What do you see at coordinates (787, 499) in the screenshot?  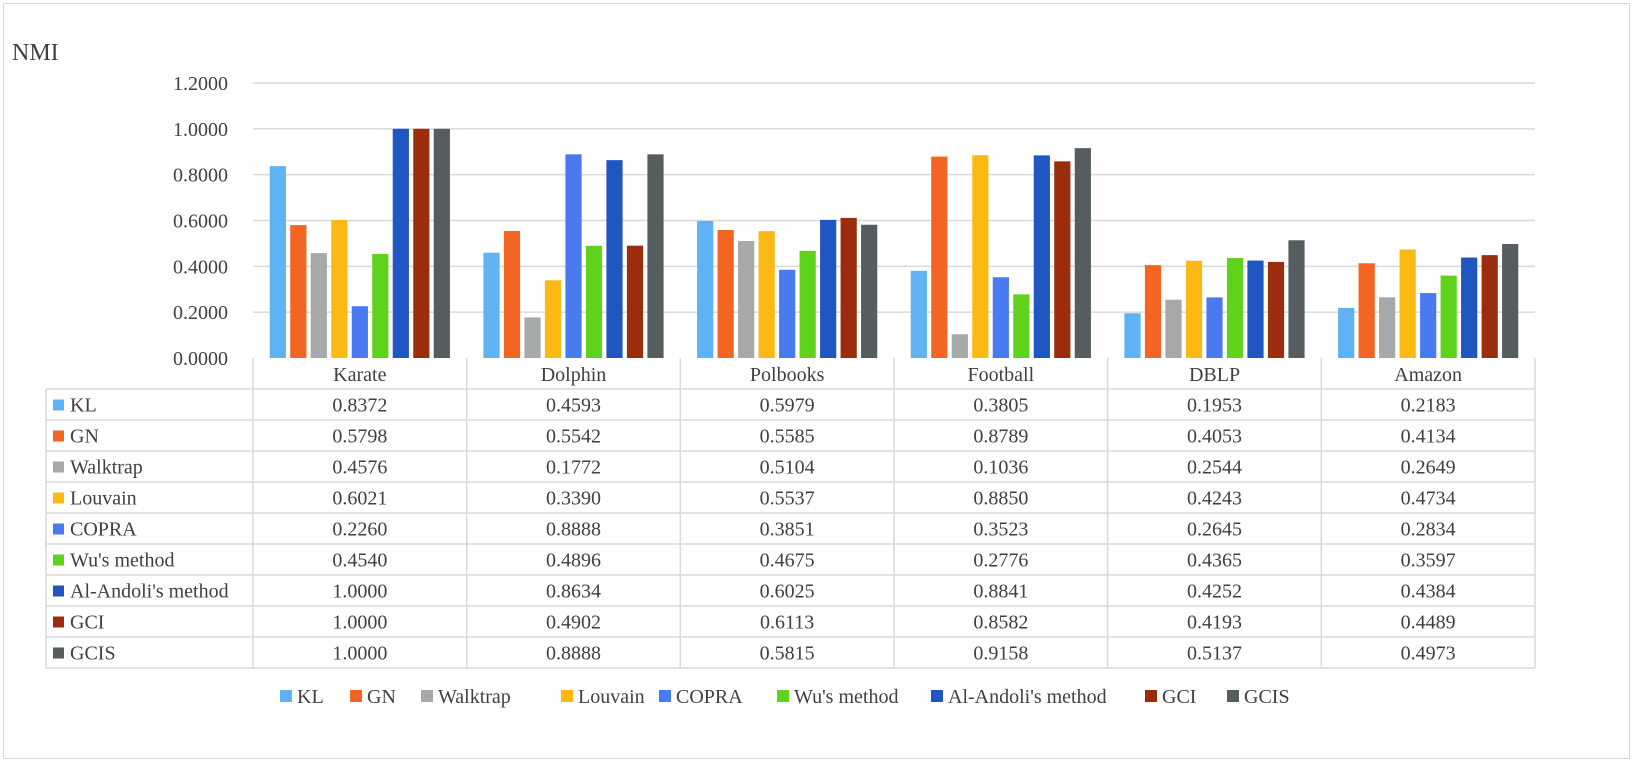 I see `data-label: 0.5537` at bounding box center [787, 499].